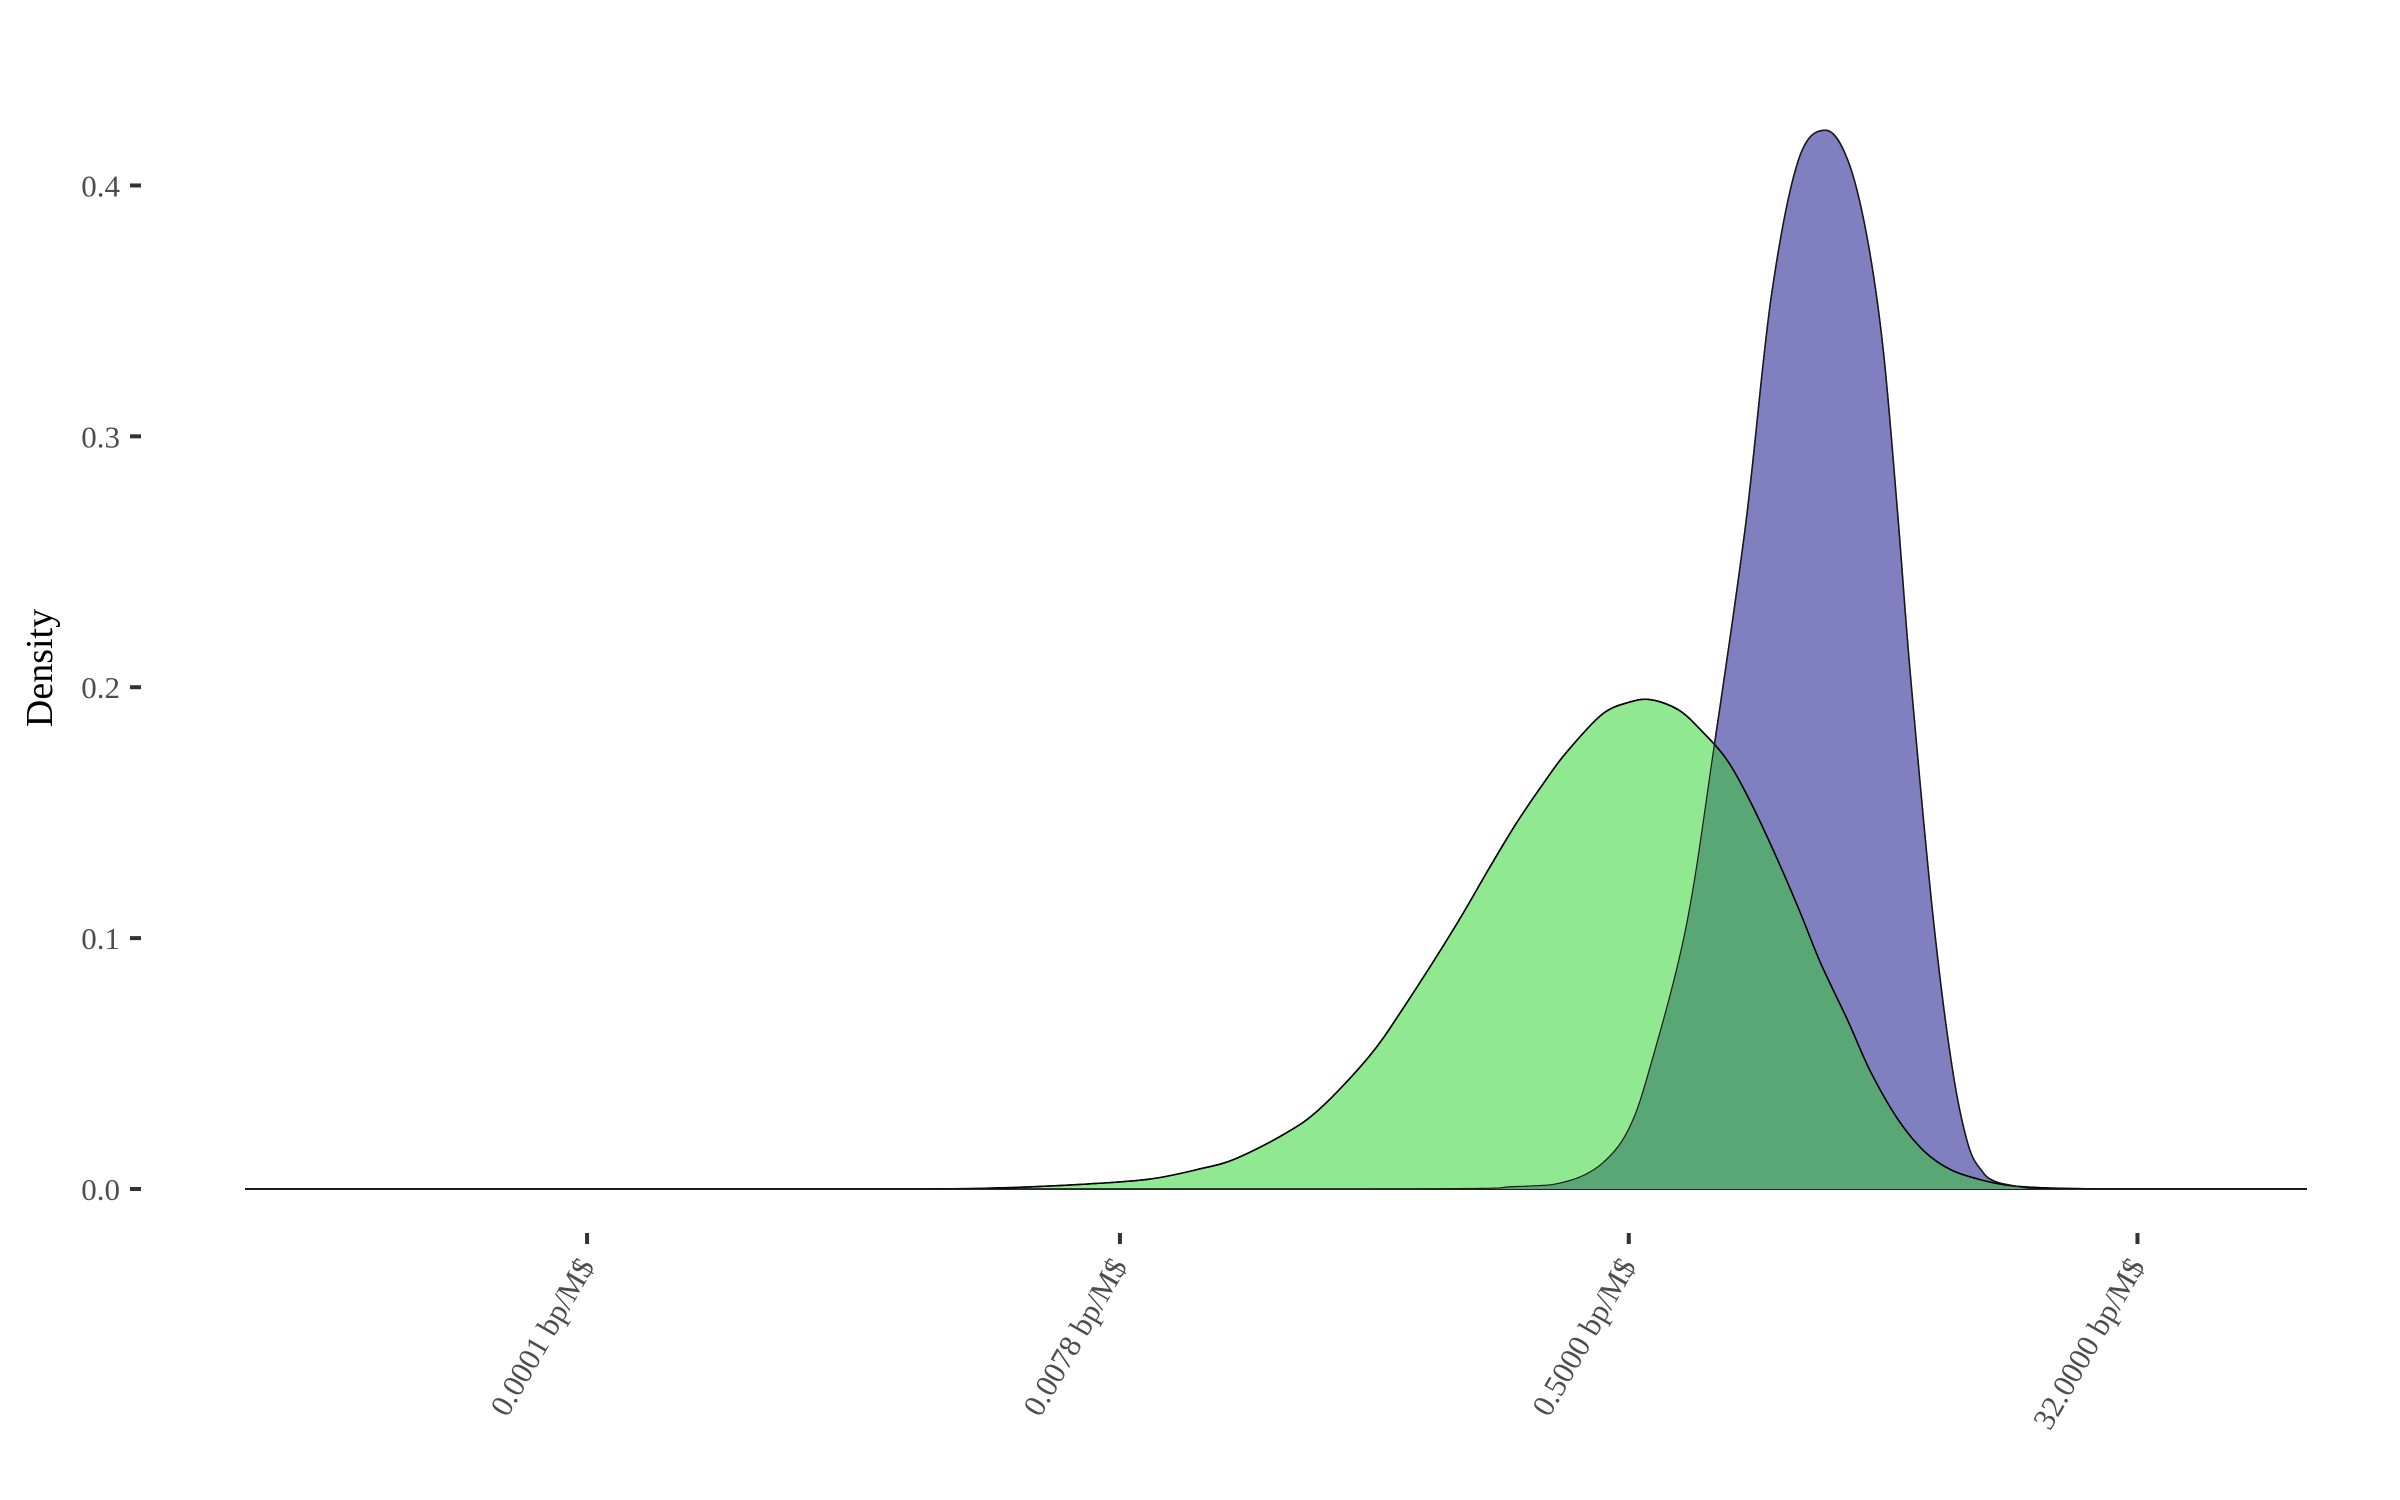  I want to click on y-tick-label: 0.2, so click(100, 687).